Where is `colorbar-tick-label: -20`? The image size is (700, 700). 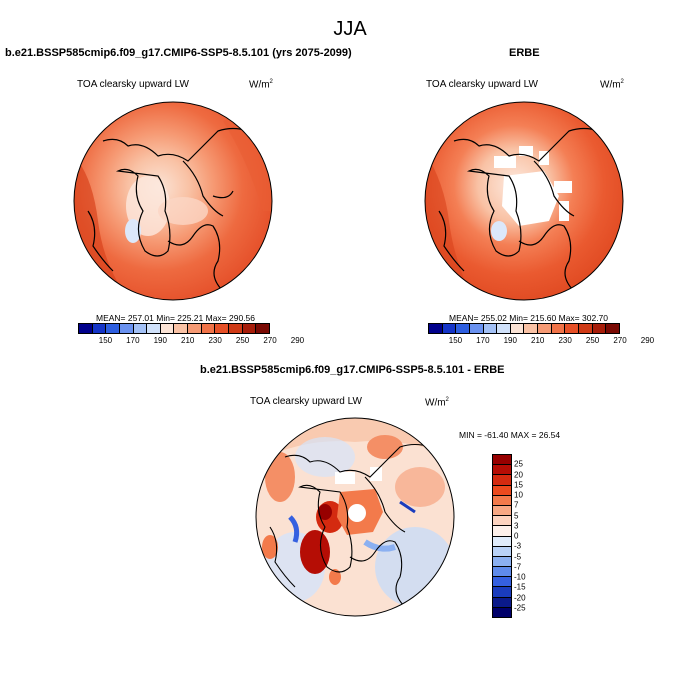
colorbar-tick-label: -20 is located at coordinates (520, 597).